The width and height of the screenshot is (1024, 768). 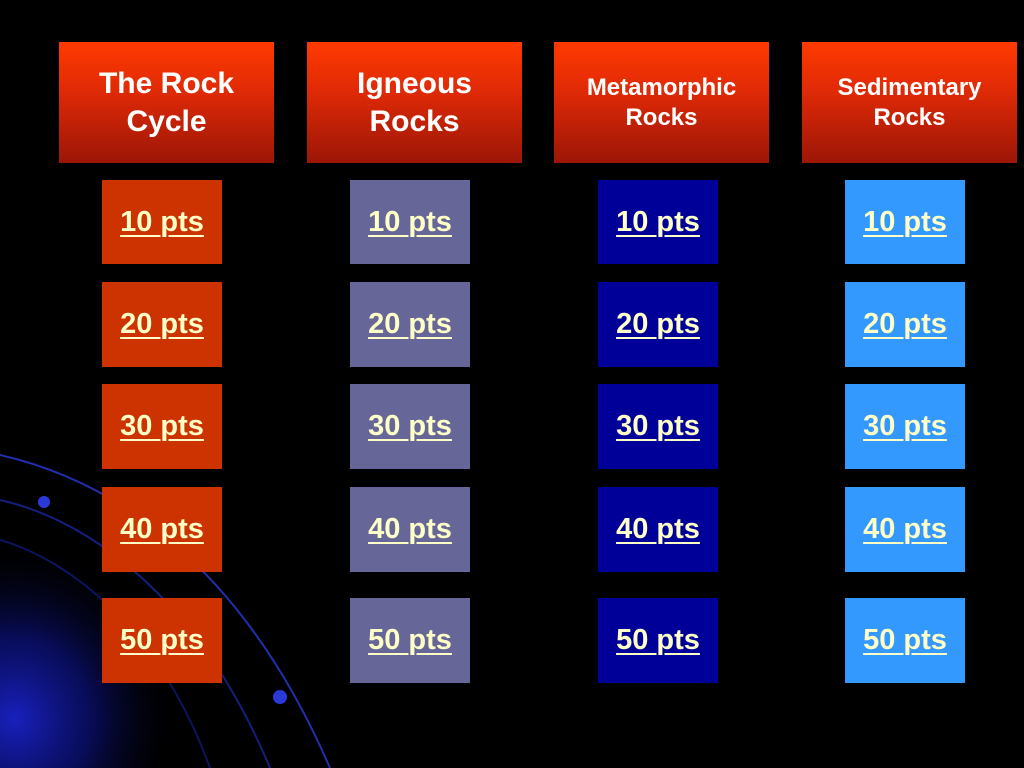 I want to click on category-title: Metamorphic Rocks, so click(x=661, y=102).